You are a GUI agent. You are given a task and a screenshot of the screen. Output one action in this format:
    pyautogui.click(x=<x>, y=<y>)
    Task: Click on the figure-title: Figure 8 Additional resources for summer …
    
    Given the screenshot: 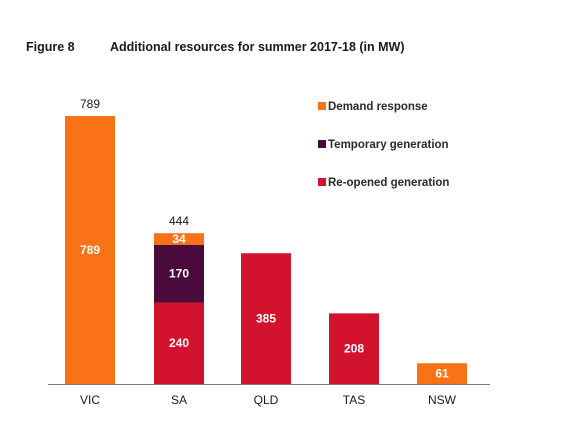 What is the action you would take?
    pyautogui.click(x=215, y=47)
    